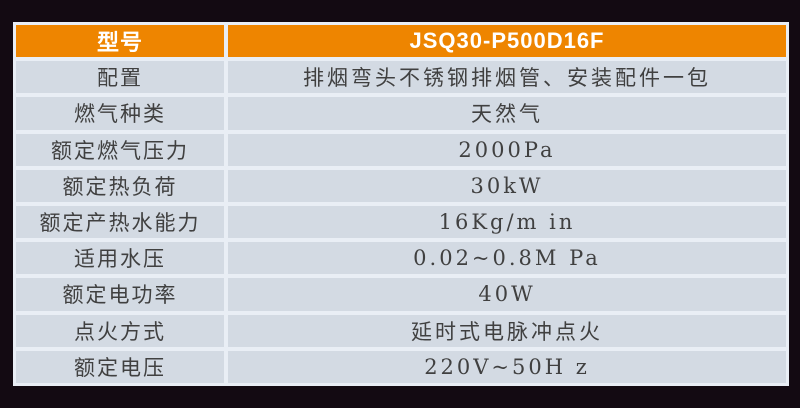  Describe the element at coordinates (120, 77) in the screenshot. I see `row-config-label: 配置` at that location.